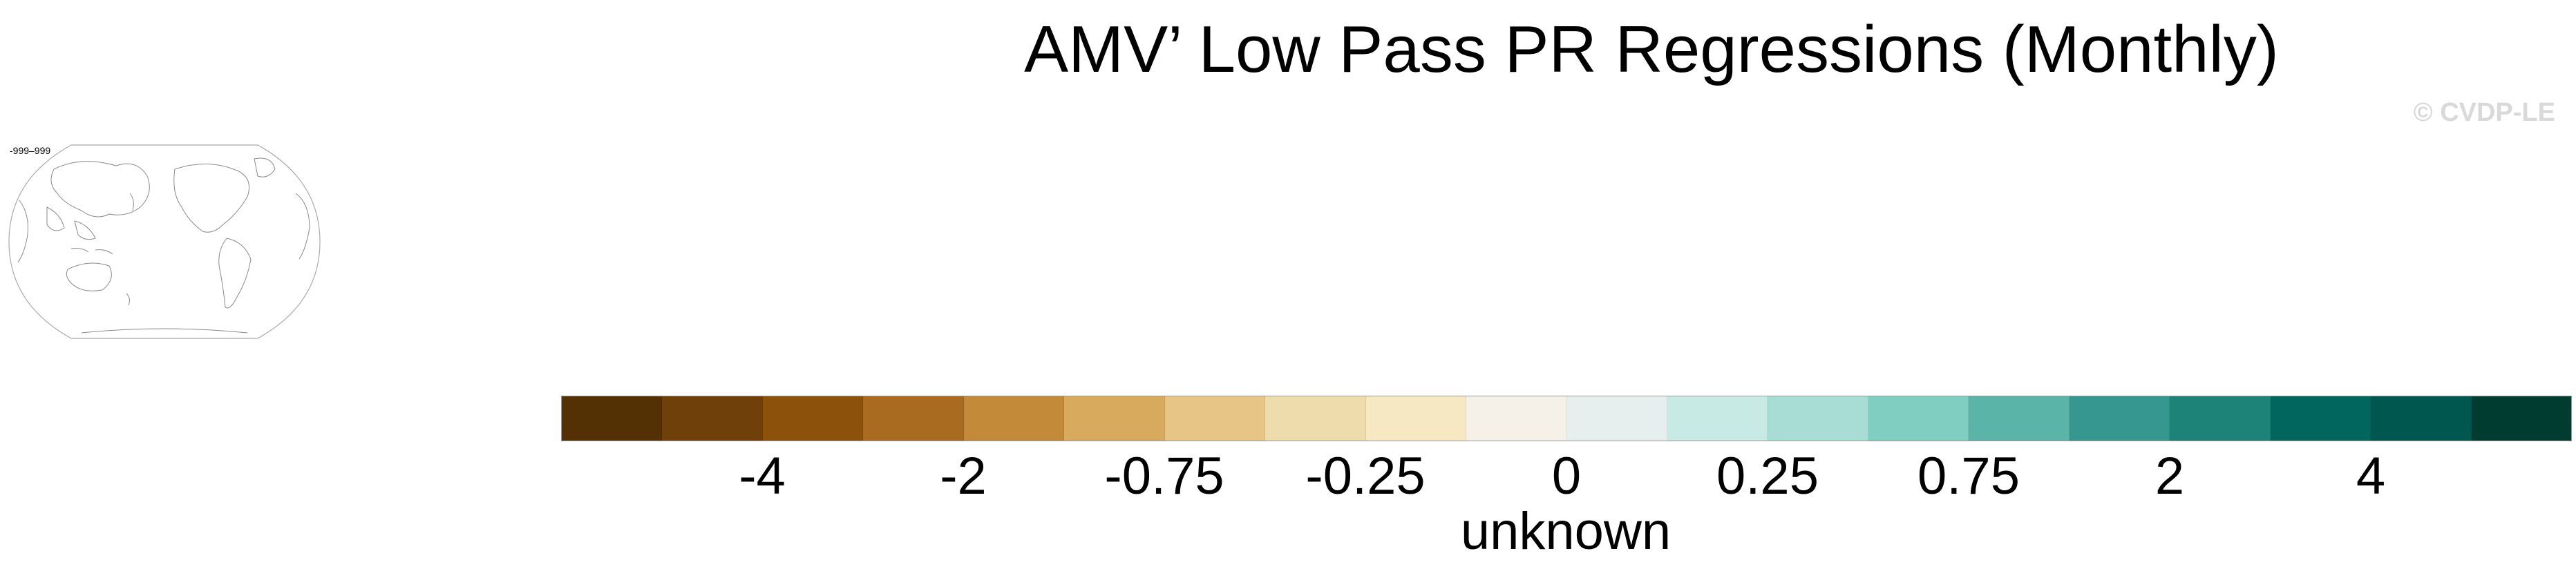 The width and height of the screenshot is (2576, 569). I want to click on colorbar-units-label: unknown, so click(1565, 531).